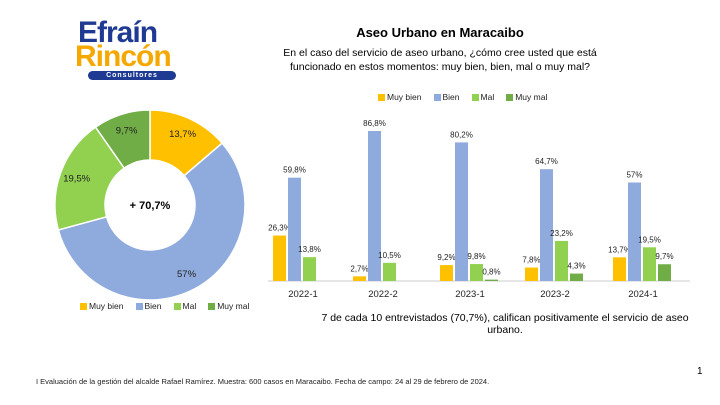 This screenshot has width=720, height=405. What do you see at coordinates (182, 134) in the screenshot?
I see `pie-label: 13,7%` at bounding box center [182, 134].